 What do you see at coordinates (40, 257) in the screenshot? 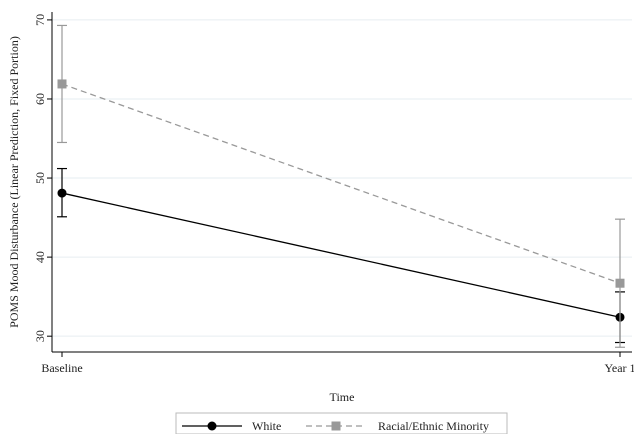
I see `y-tick-label: 40` at bounding box center [40, 257].